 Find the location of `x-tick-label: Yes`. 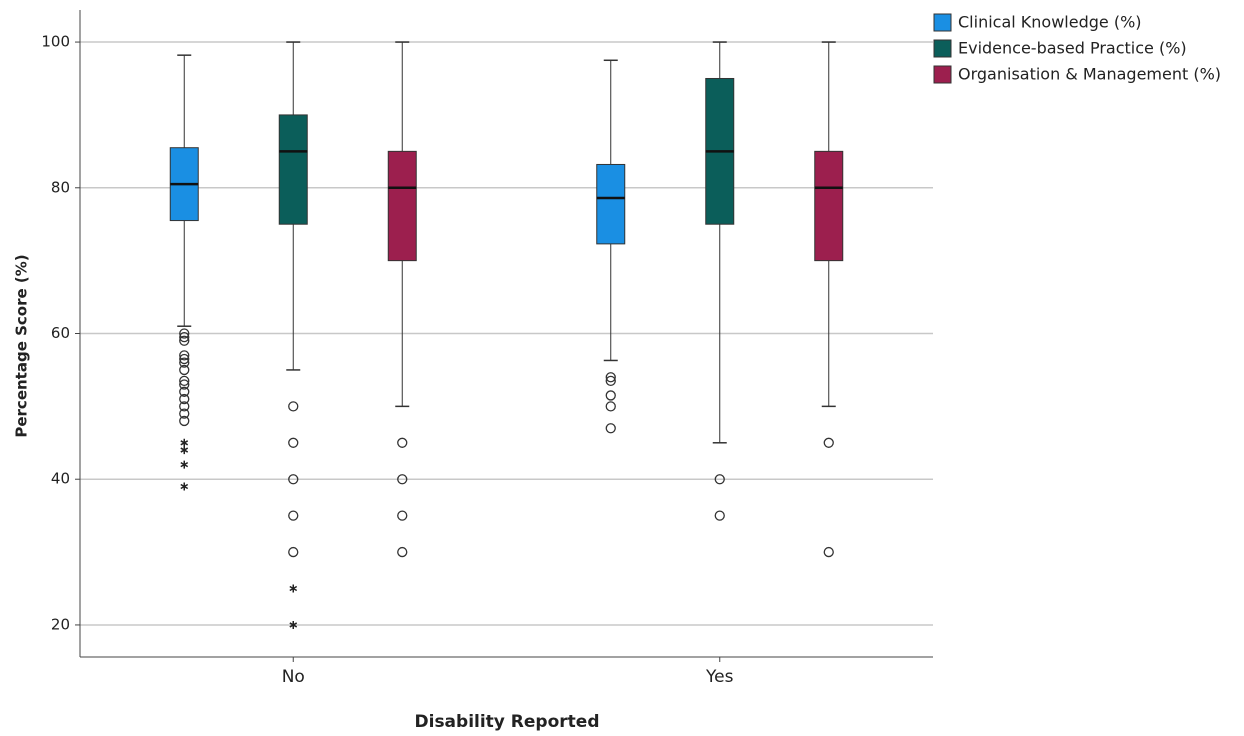

x-tick-label: Yes is located at coordinates (719, 677).